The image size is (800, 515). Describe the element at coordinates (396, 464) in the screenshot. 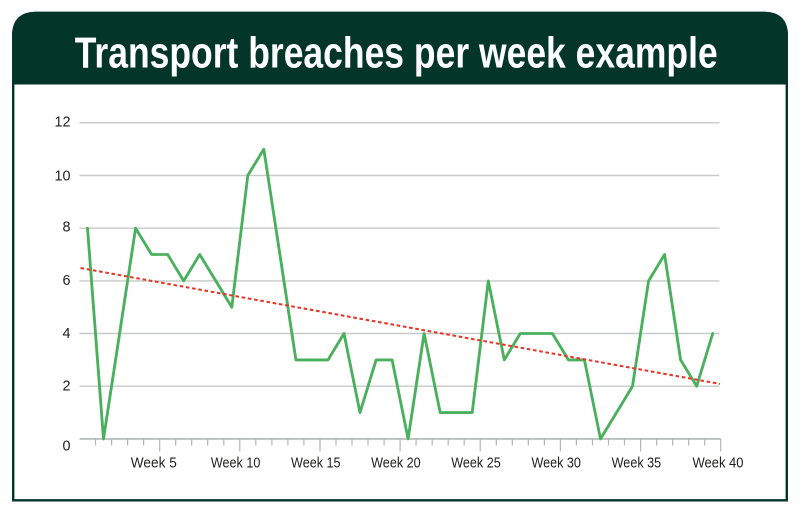

I see `svg-text: Week 20` at that location.